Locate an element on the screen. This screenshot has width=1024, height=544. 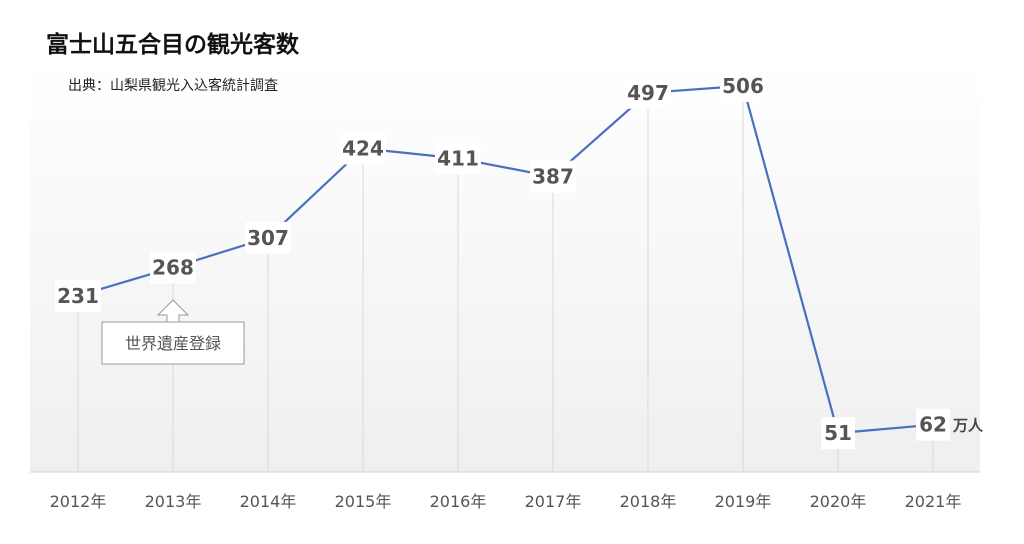
x-tick-label: 2020年 is located at coordinates (838, 501).